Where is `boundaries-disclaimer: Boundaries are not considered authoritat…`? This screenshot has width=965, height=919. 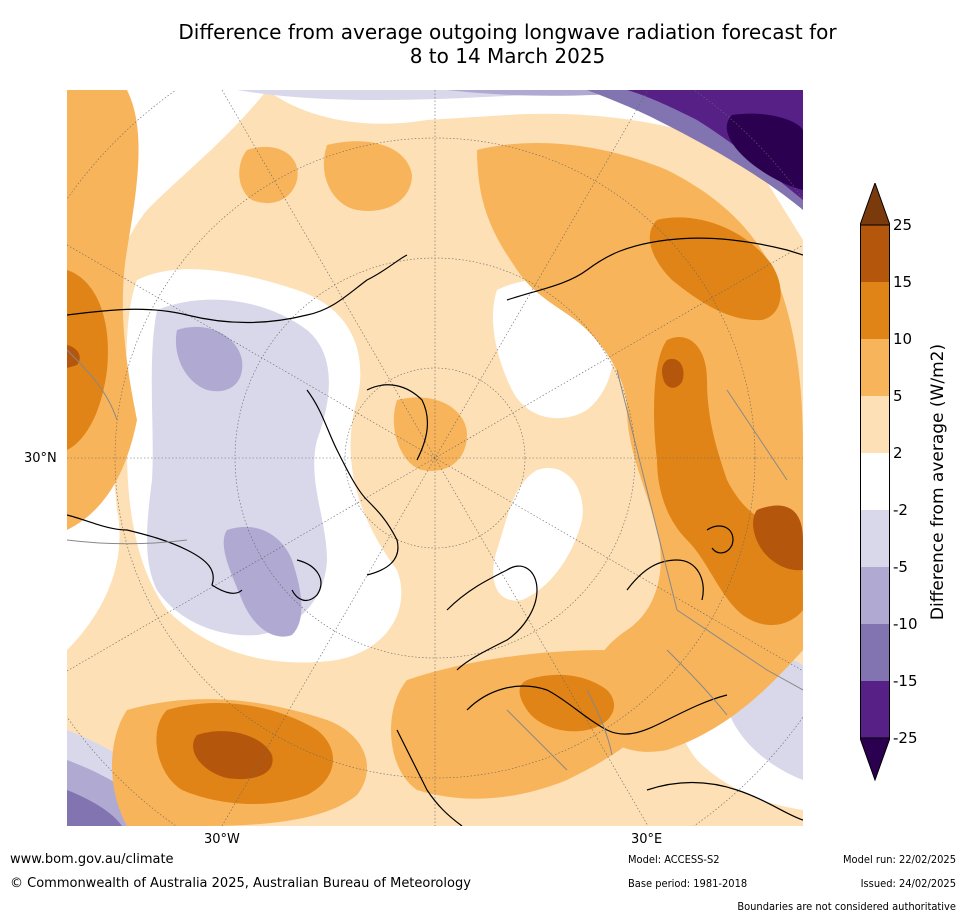
boundaries-disclaimer: Boundaries are not considered authoritat… is located at coordinates (846, 906).